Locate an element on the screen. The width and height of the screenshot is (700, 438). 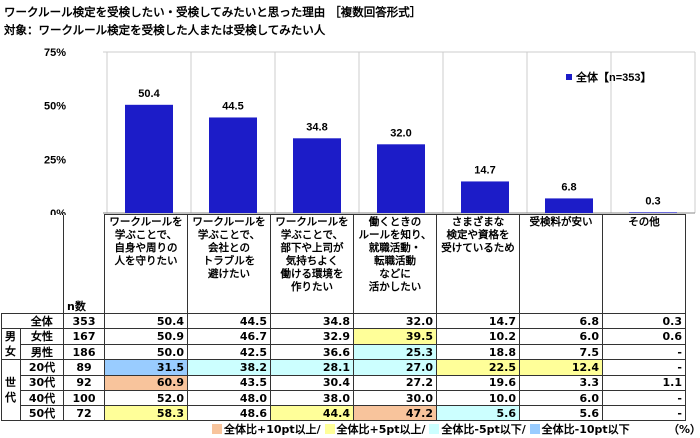
data-label: 14.7 is located at coordinates (484, 170).